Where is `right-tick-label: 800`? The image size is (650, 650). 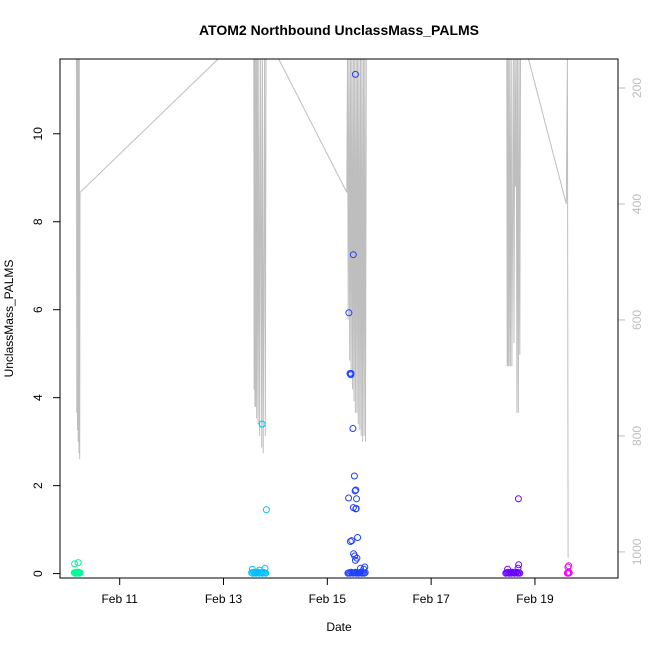 right-tick-label: 800 is located at coordinates (637, 436).